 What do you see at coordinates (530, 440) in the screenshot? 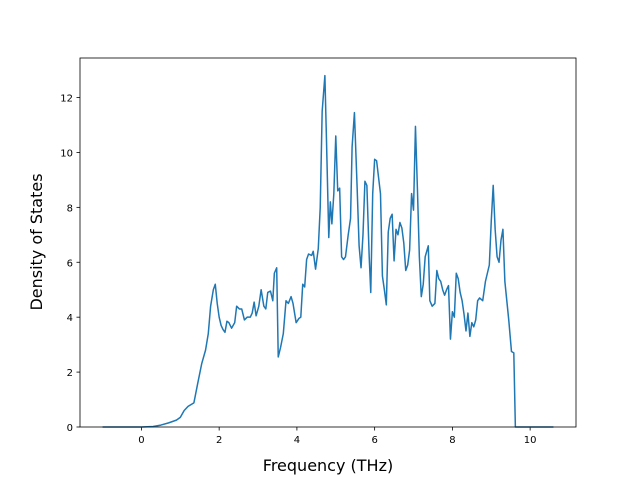
I see `x-tick-label: 10` at bounding box center [530, 440].